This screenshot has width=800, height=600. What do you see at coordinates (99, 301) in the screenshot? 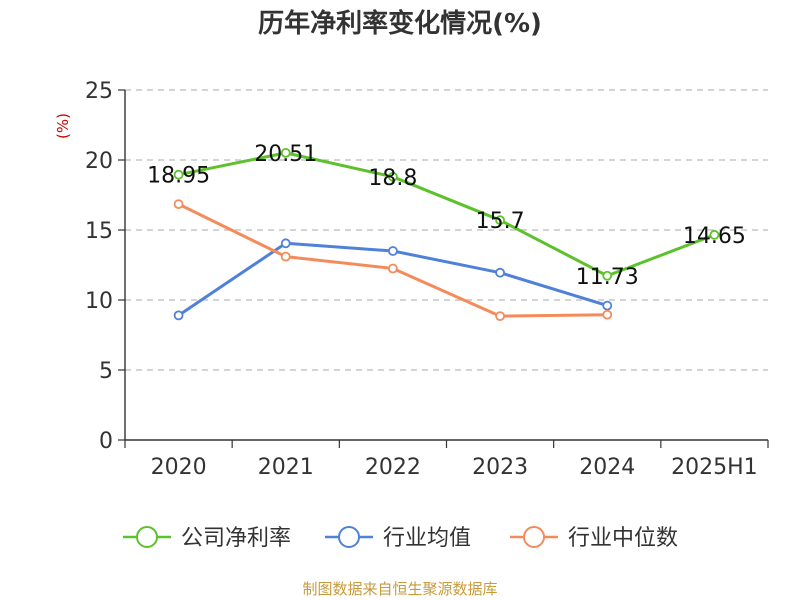
I see `y-tick-label: 10` at bounding box center [99, 301].